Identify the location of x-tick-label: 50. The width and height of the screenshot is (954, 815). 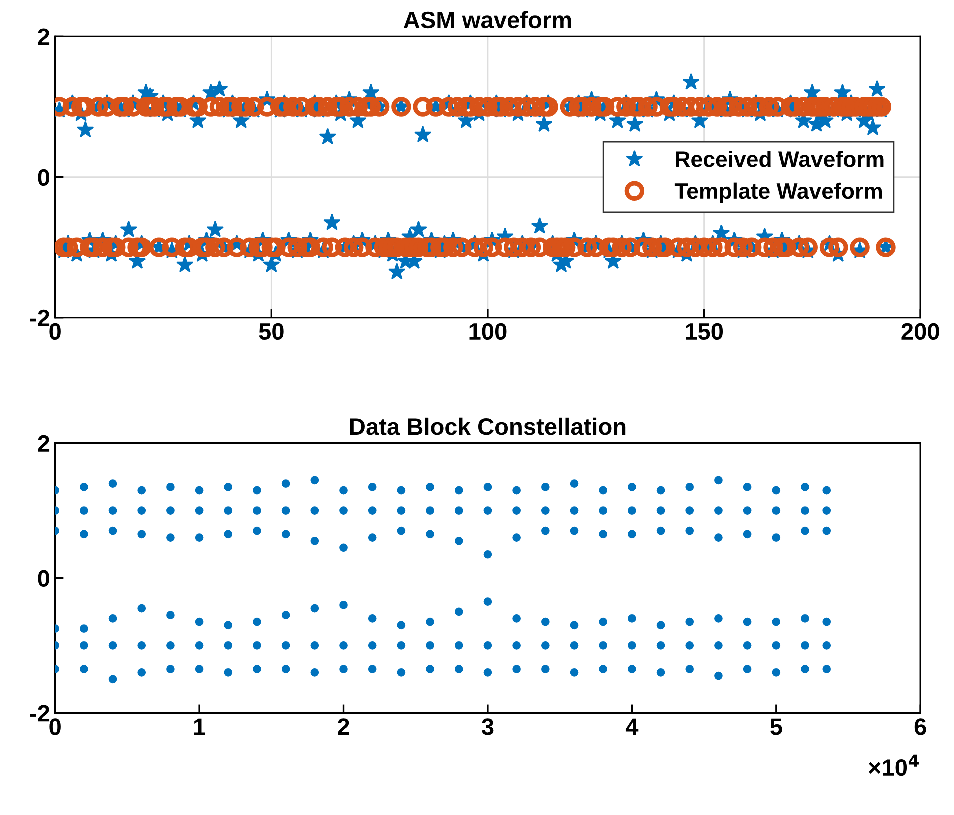
(271, 331).